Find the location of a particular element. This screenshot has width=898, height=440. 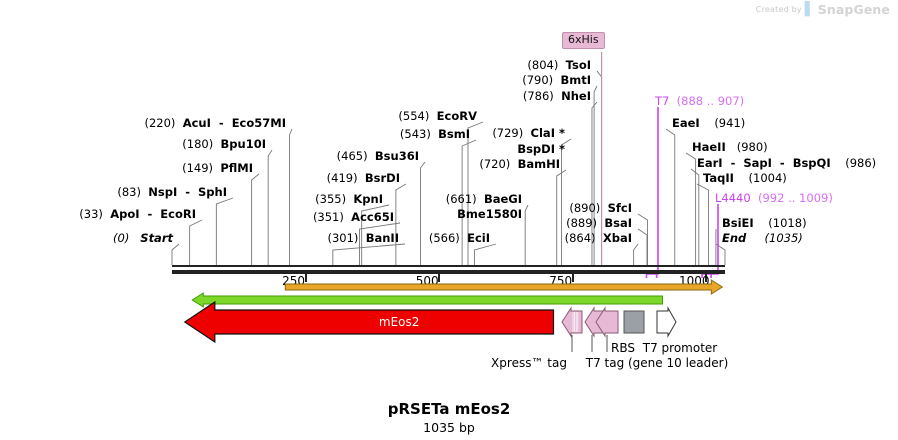

rbs-box is located at coordinates (634, 322).